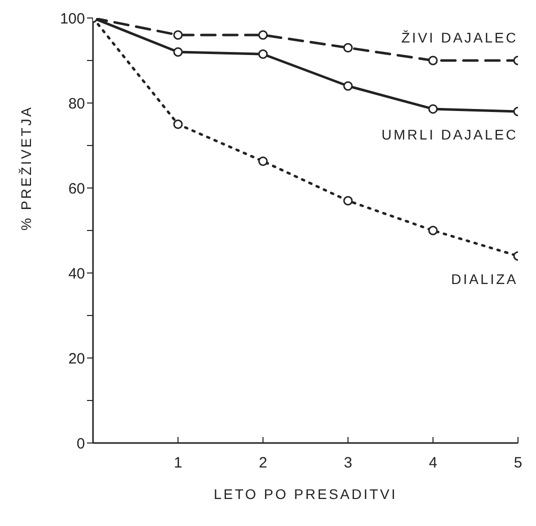 Image resolution: width=536 pixels, height=526 pixels. What do you see at coordinates (26, 167) in the screenshot?
I see `y-axis-title: % PREŽIVETJA` at bounding box center [26, 167].